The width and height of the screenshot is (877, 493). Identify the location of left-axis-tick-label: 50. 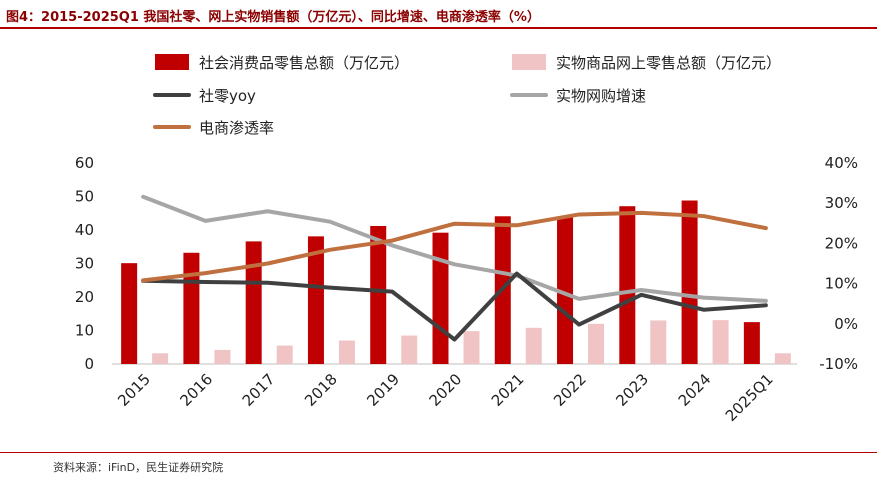
(84, 197).